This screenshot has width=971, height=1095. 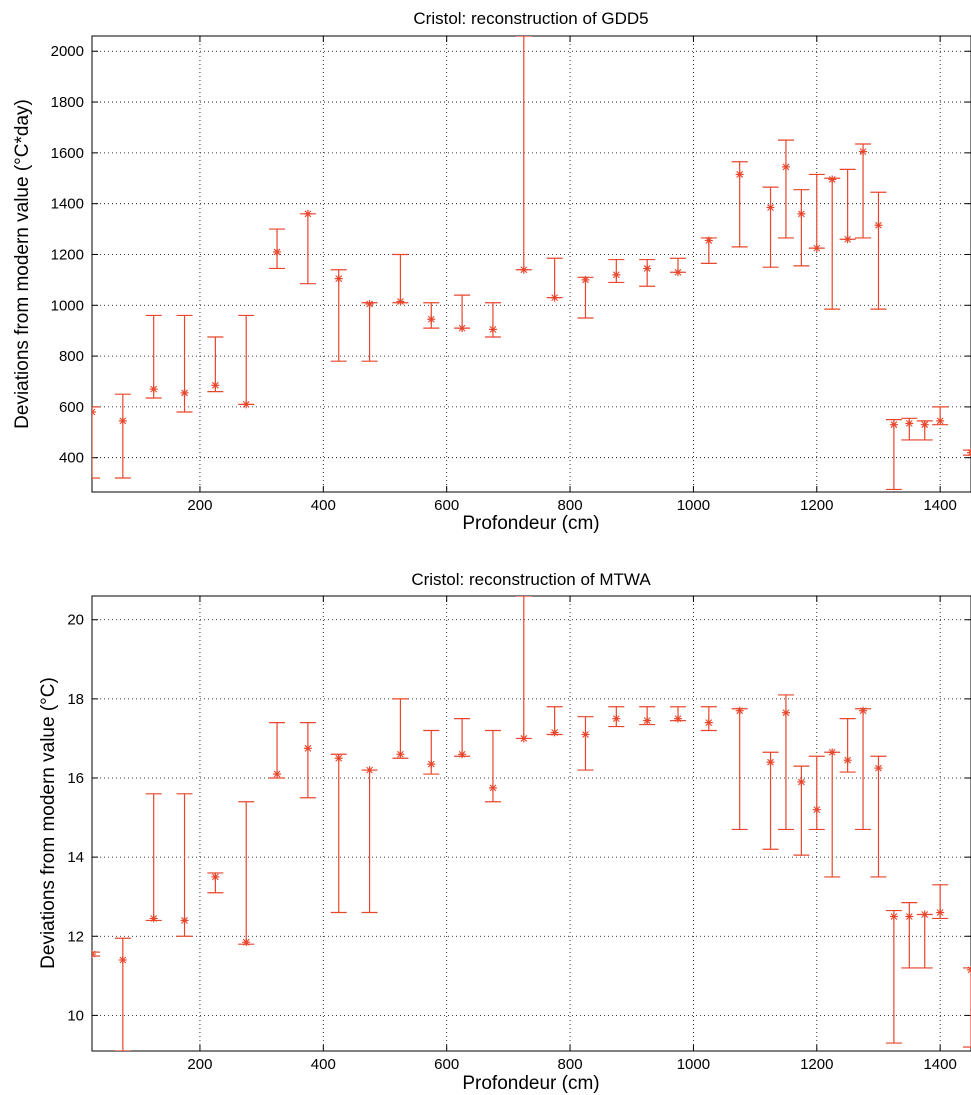 What do you see at coordinates (75, 620) in the screenshot?
I see `y-tick-label: 20` at bounding box center [75, 620].